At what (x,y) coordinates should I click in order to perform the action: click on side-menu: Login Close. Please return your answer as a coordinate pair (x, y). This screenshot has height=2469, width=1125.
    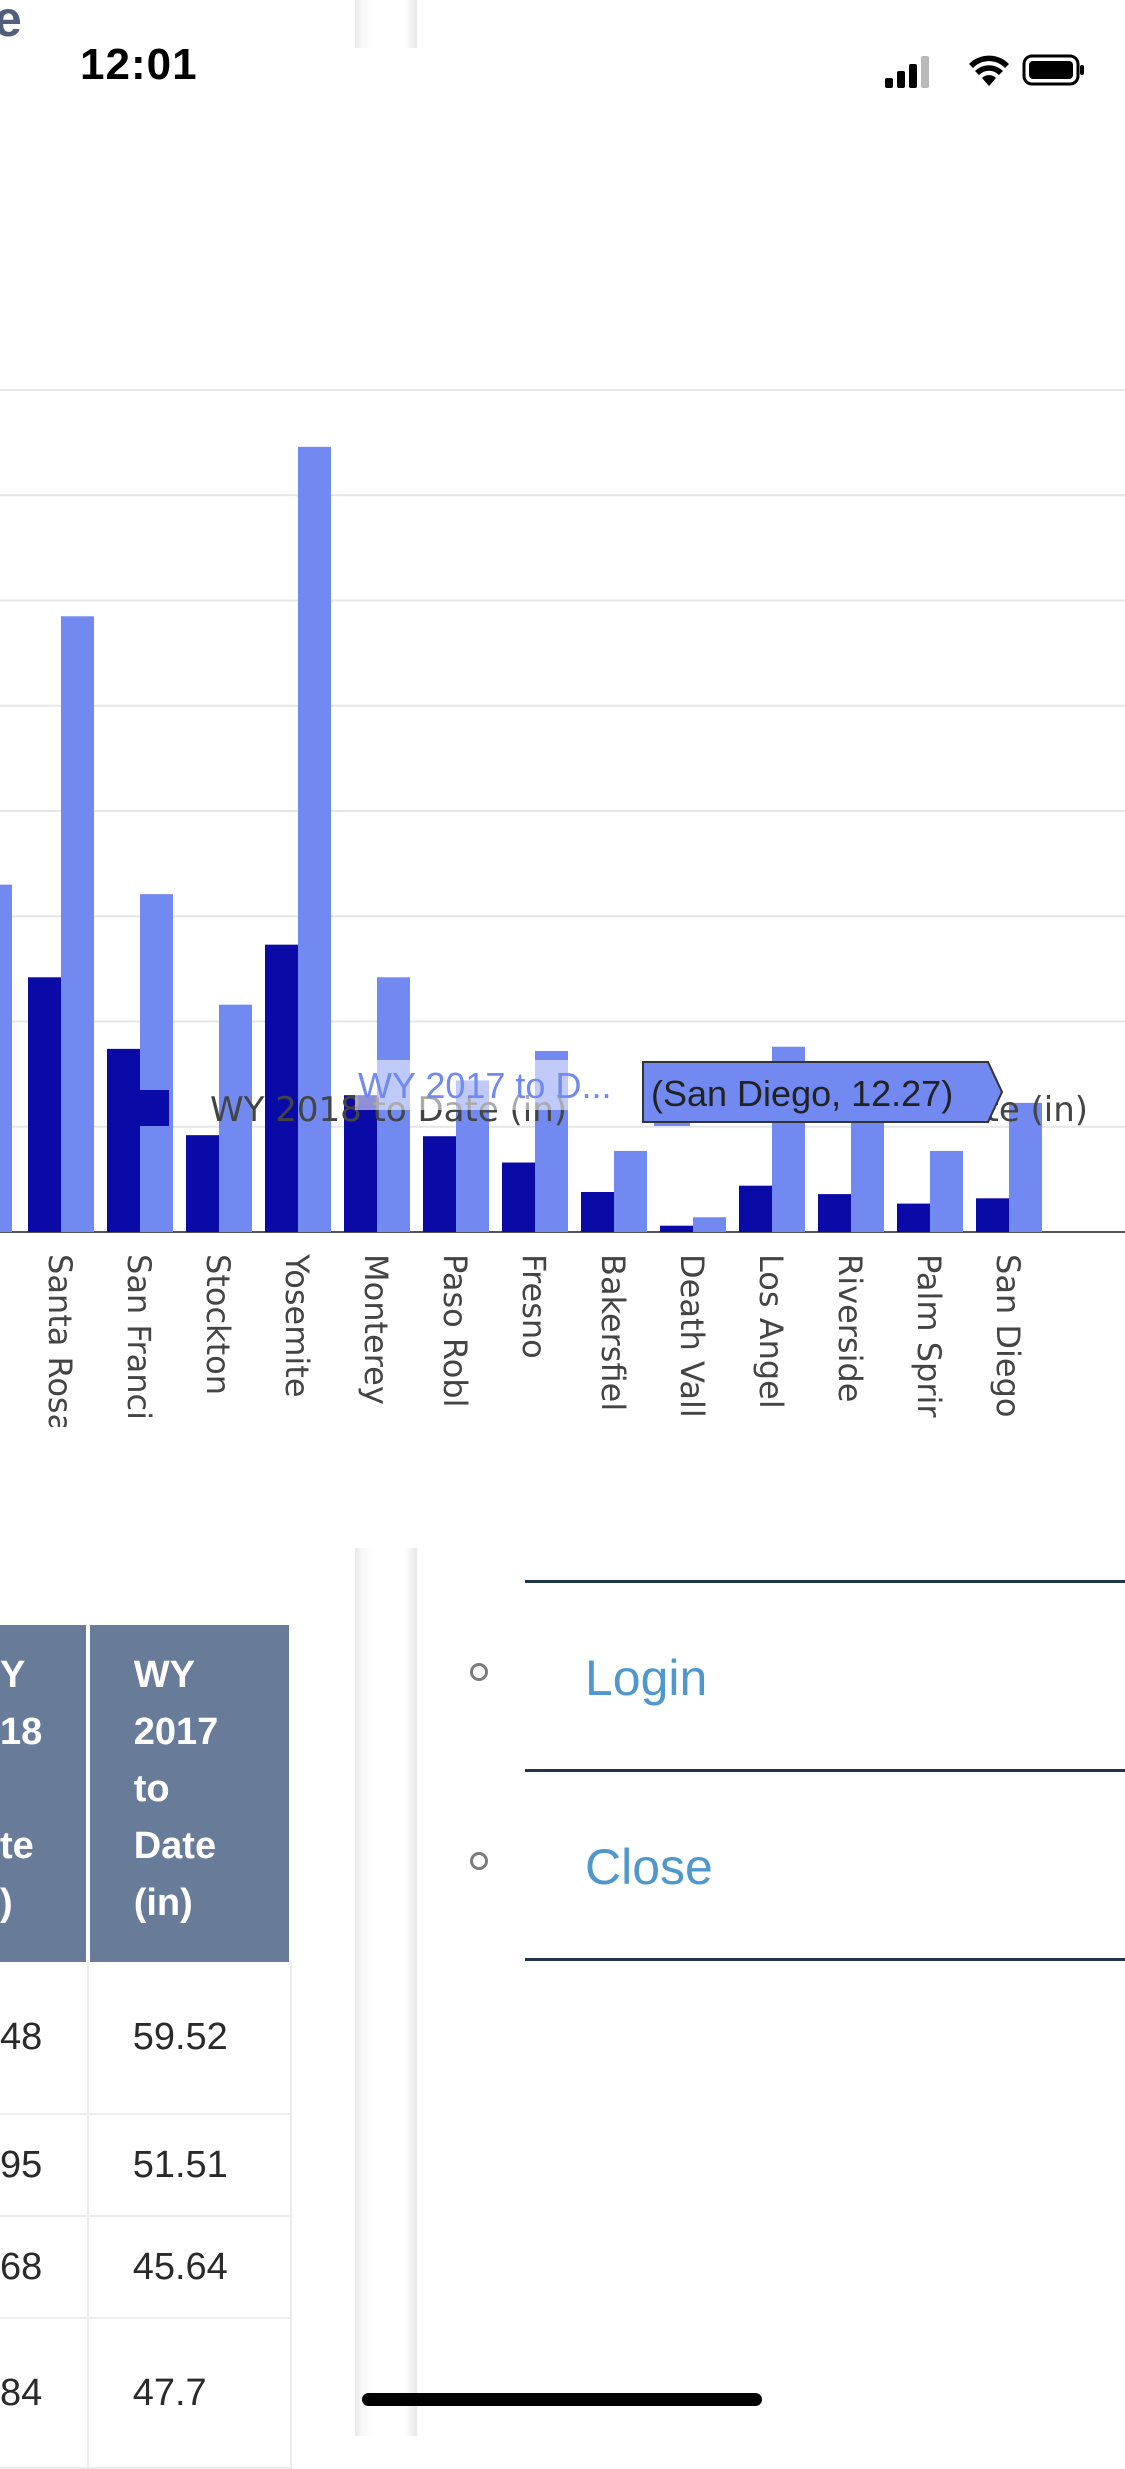
    Looking at the image, I should click on (797, 1770).